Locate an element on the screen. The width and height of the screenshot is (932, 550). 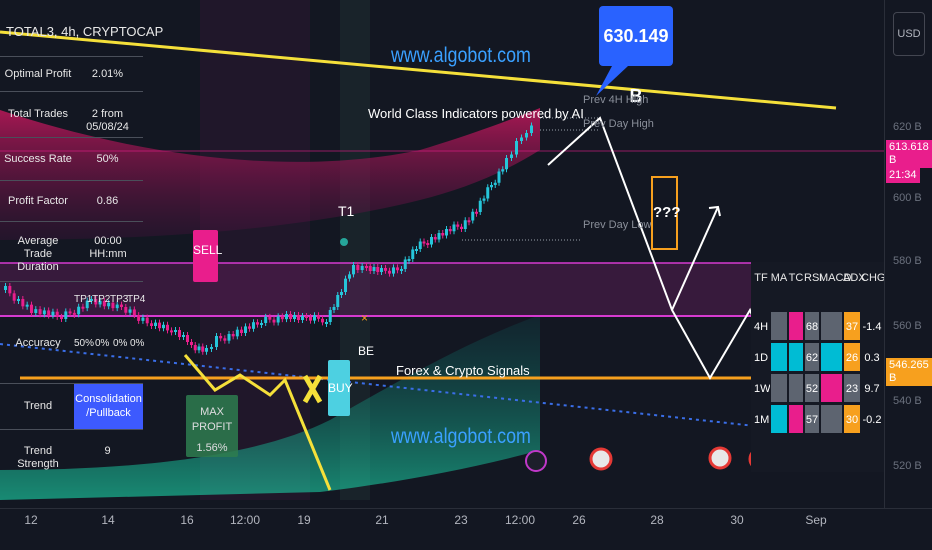
price-callout: 630.149 B is located at coordinates (636, 56).